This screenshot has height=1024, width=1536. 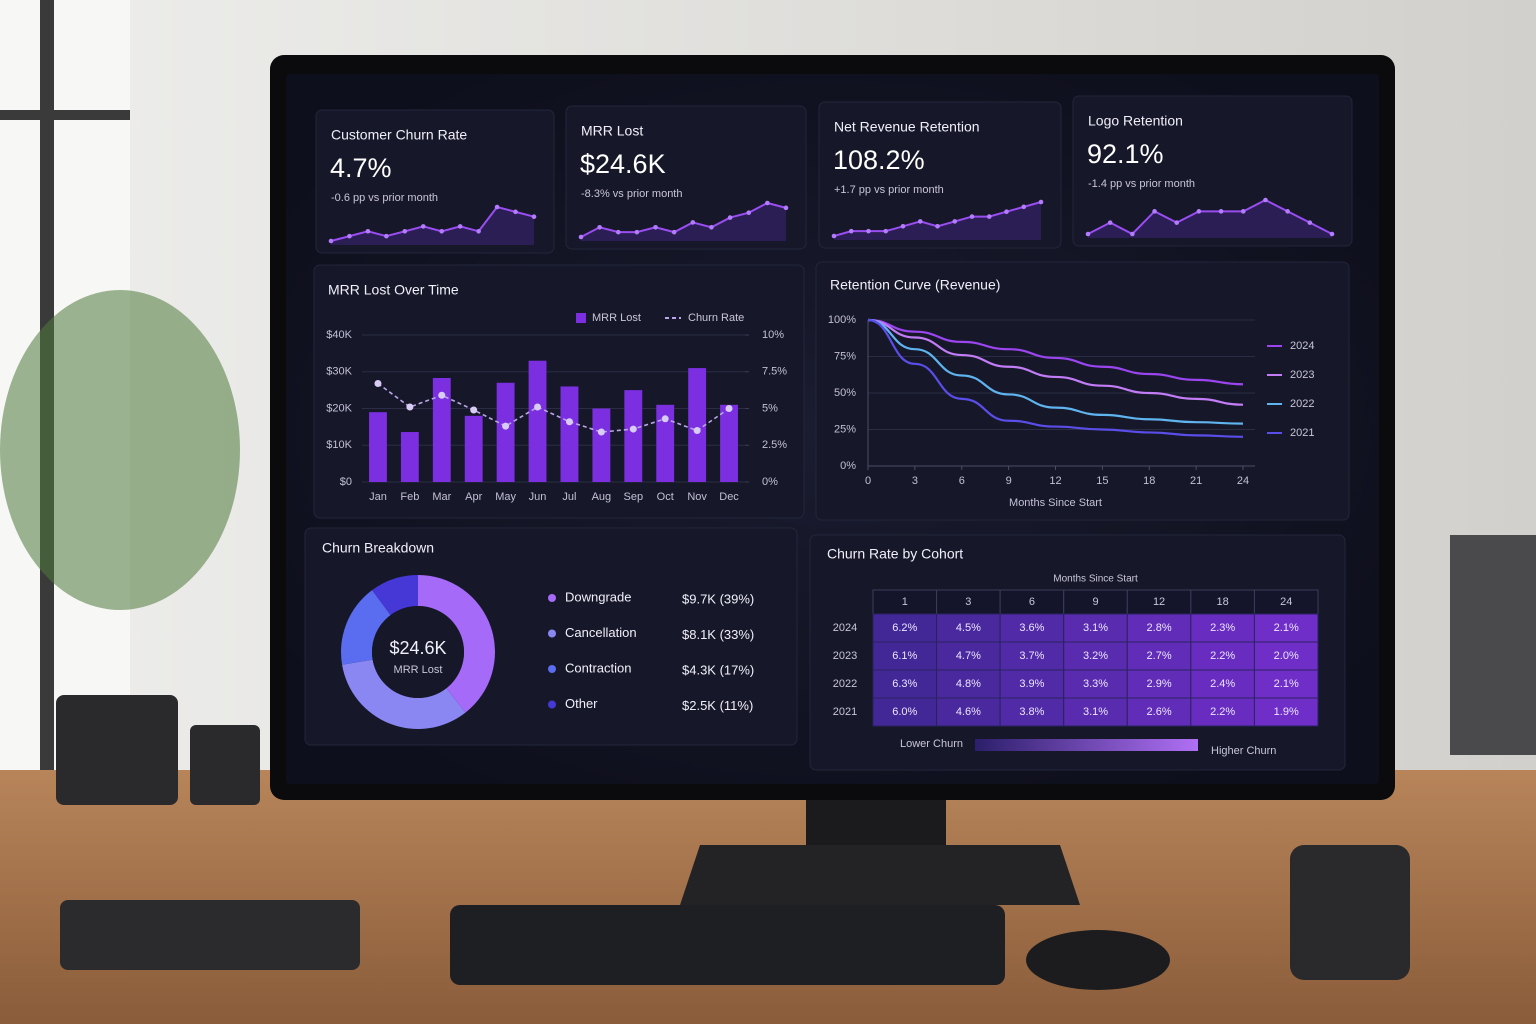 I want to click on kpi-title: Logo Retention, so click(x=1135, y=121).